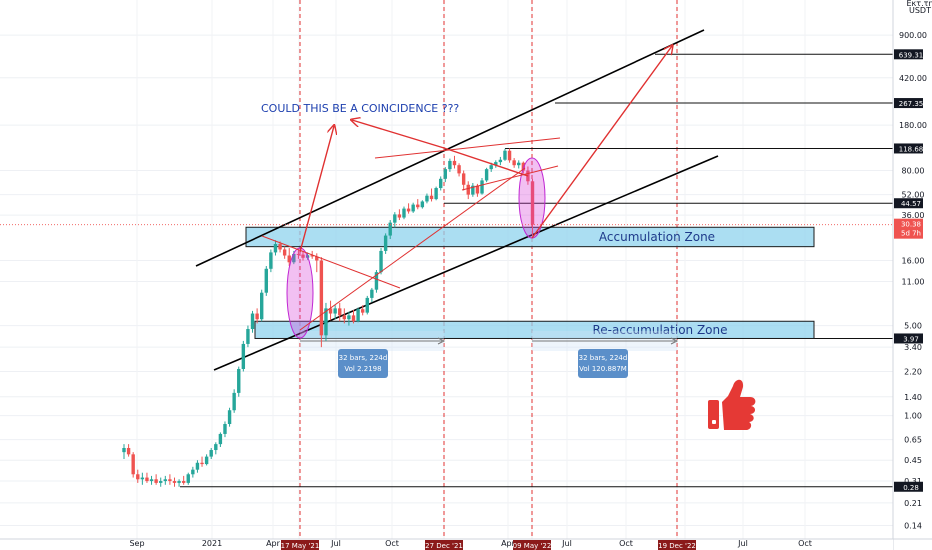 The image size is (932, 550). I want to click on price-tick: 52.00, so click(913, 195).